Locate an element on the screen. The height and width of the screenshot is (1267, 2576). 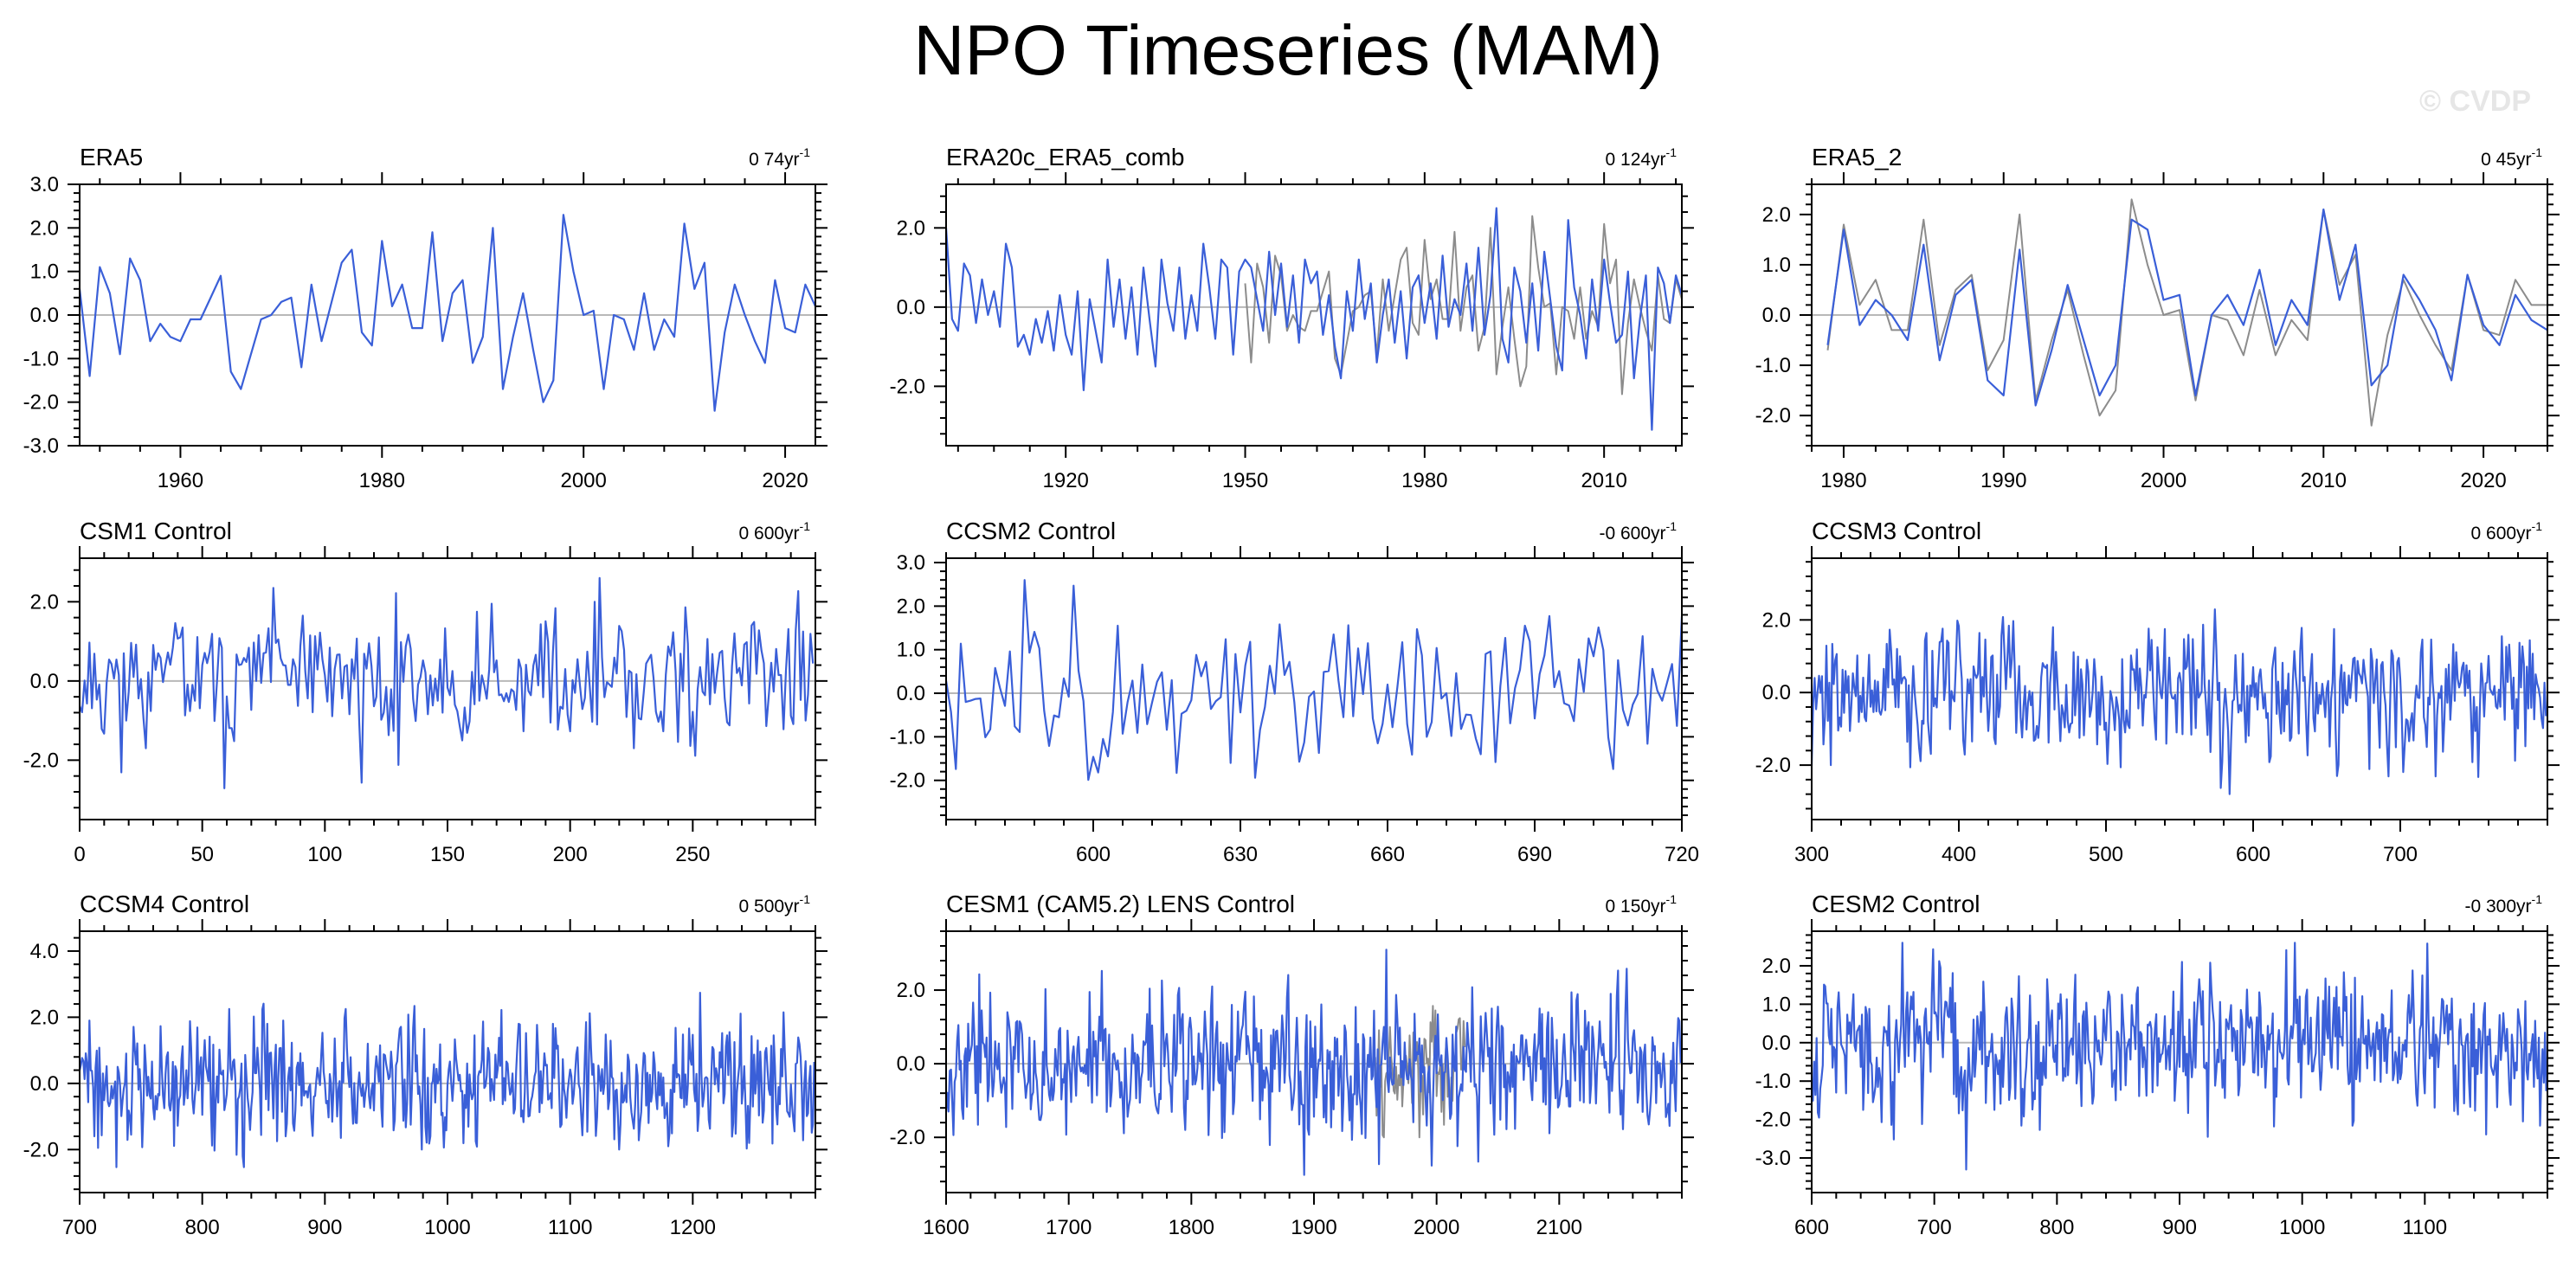
trend-label: 0 74yr-1 is located at coordinates (779, 157).